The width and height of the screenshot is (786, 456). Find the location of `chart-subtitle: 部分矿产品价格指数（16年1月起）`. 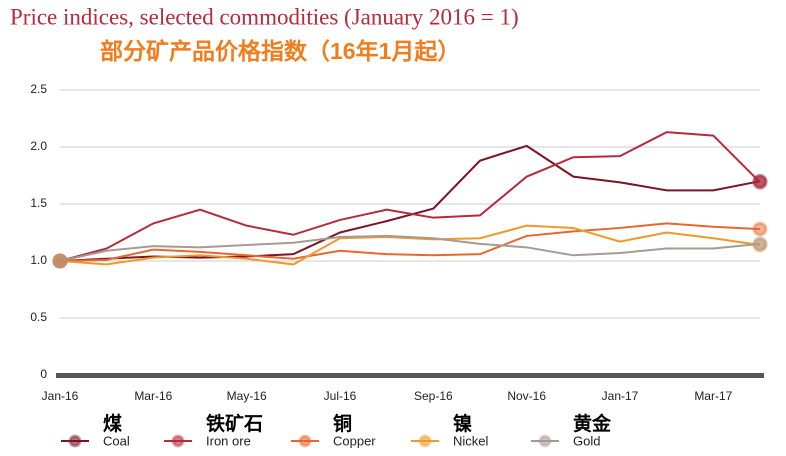

chart-subtitle: 部分矿产品价格指数（16年1月起） is located at coordinates (280, 51).